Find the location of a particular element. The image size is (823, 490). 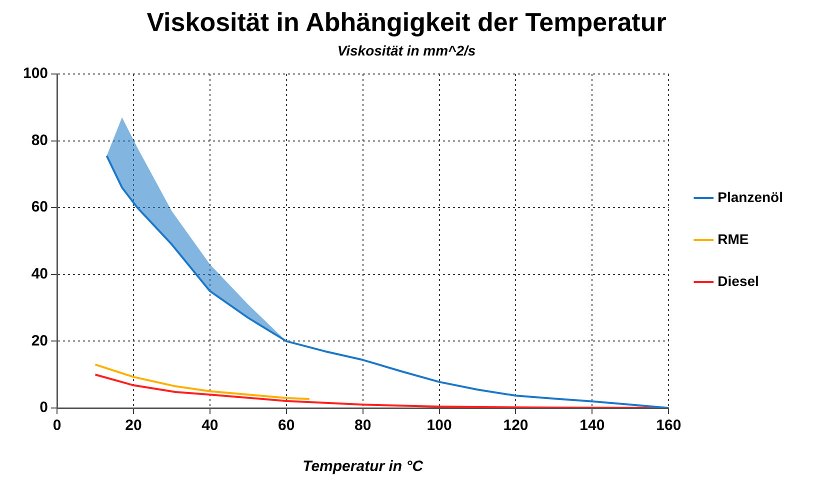

x-tick-label: 60 is located at coordinates (286, 425).